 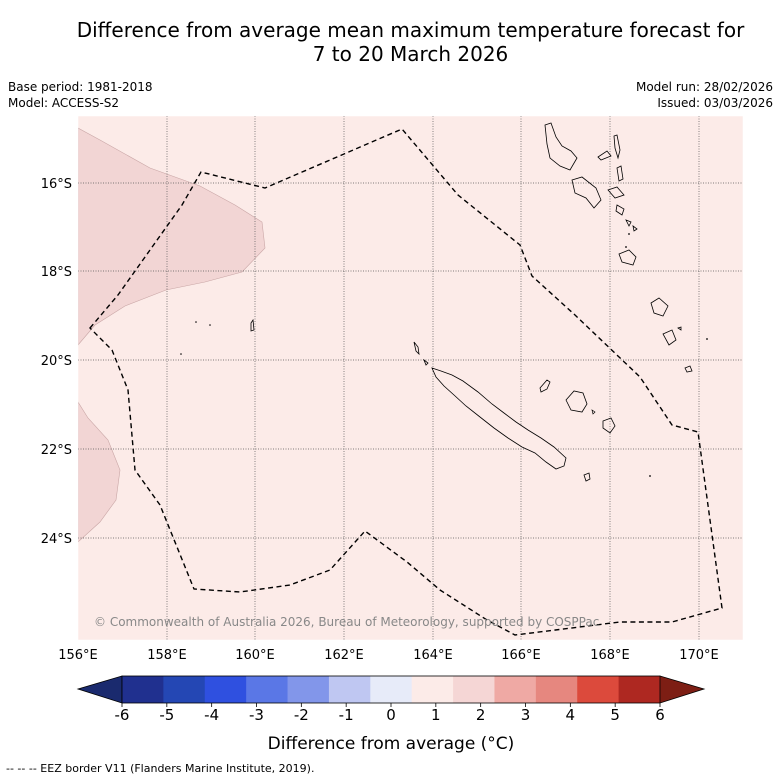 What do you see at coordinates (561, 146) in the screenshot?
I see `espiritu-santo` at bounding box center [561, 146].